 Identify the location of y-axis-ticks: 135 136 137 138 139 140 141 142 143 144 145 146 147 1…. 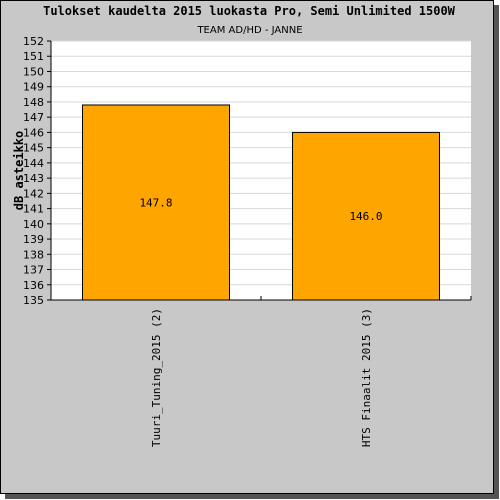
(37, 171).